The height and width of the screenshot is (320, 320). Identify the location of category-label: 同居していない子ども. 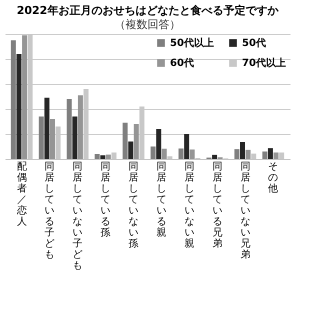
(77, 217).